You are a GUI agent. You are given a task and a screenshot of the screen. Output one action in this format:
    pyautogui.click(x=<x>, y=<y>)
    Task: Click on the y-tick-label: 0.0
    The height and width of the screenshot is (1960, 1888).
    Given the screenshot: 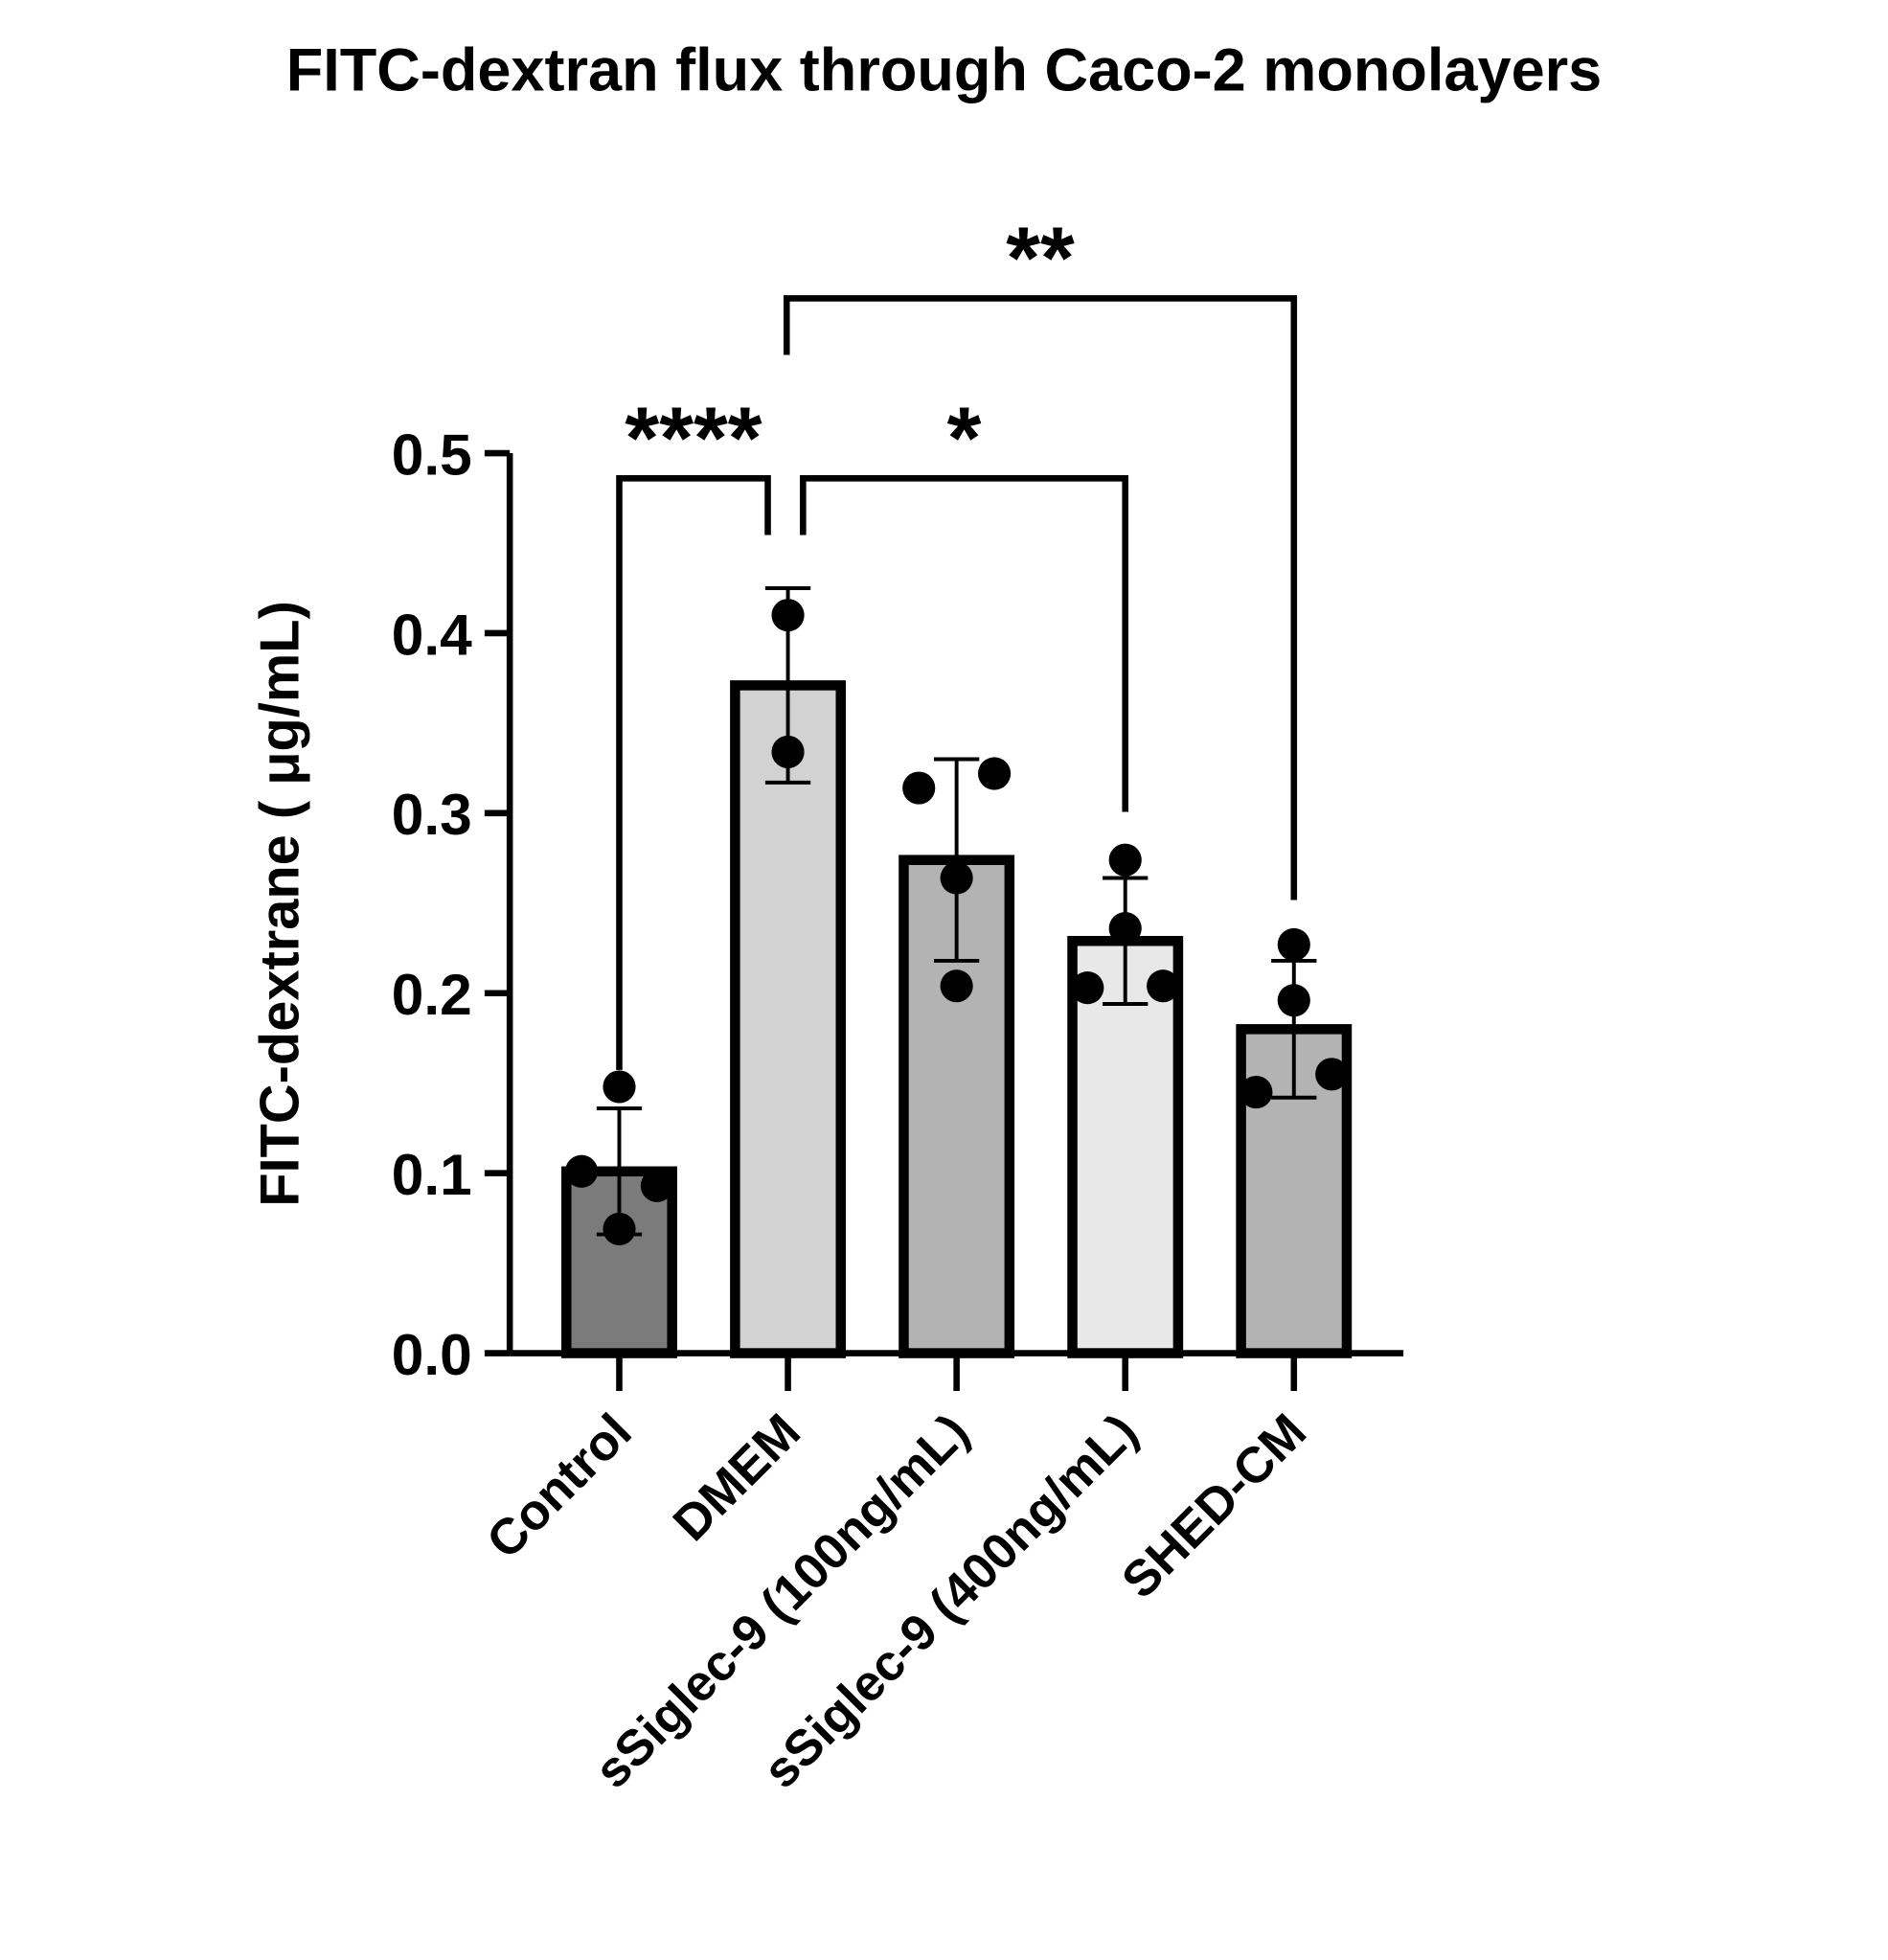 What is the action you would take?
    pyautogui.click(x=432, y=1354)
    